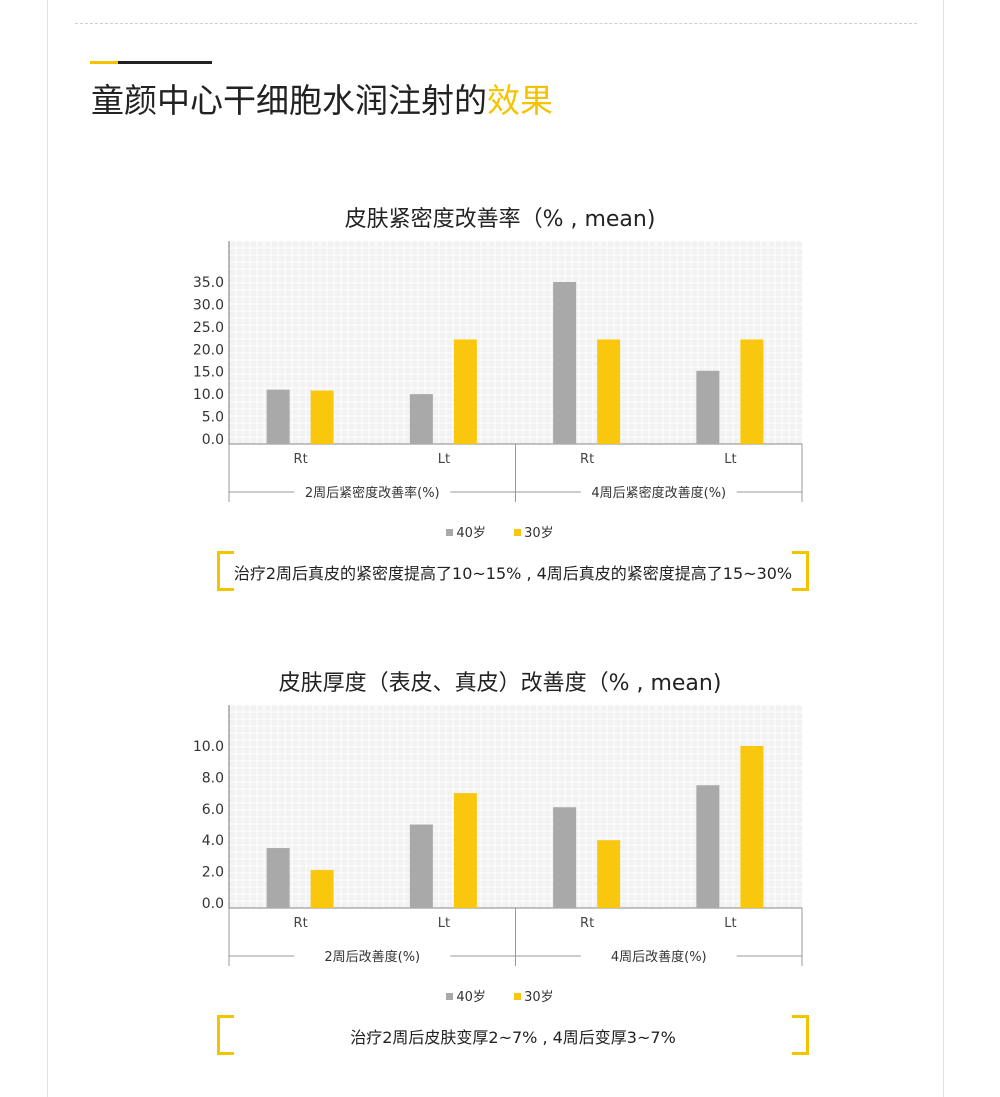 This screenshot has height=1097, width=1000. Describe the element at coordinates (500, 683) in the screenshot. I see `chart2-title: 皮肤厚度（表皮、真皮）改善度（% , mean)` at that location.